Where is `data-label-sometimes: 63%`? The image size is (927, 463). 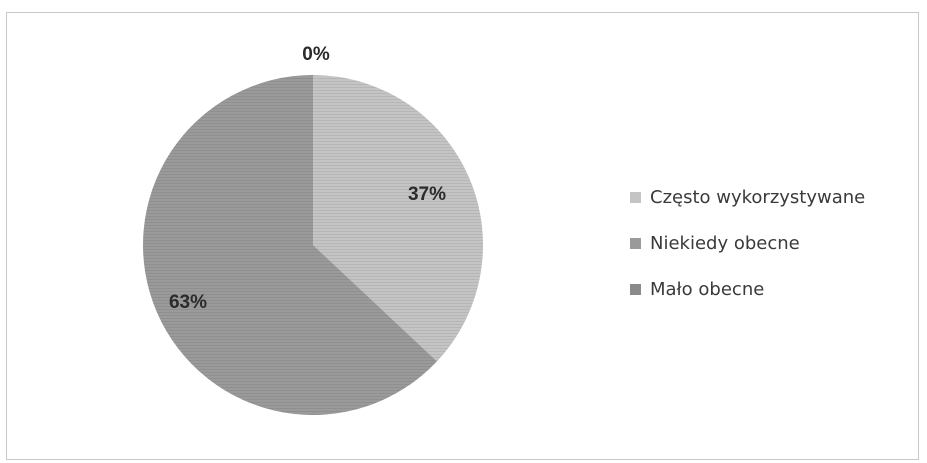
data-label-sometimes: 63% is located at coordinates (188, 302).